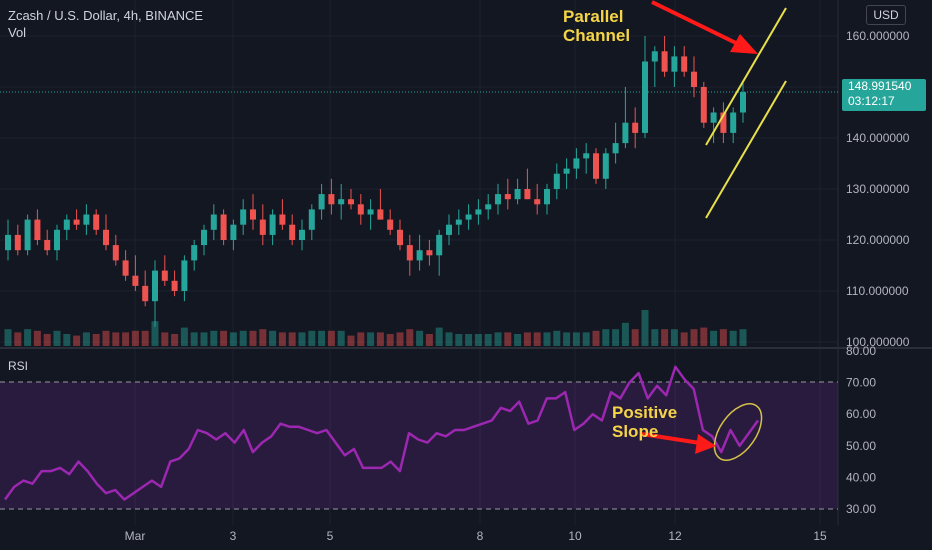 The width and height of the screenshot is (932, 550). Describe the element at coordinates (671, 438) in the screenshot. I see `slope-arrow-shaft` at that location.